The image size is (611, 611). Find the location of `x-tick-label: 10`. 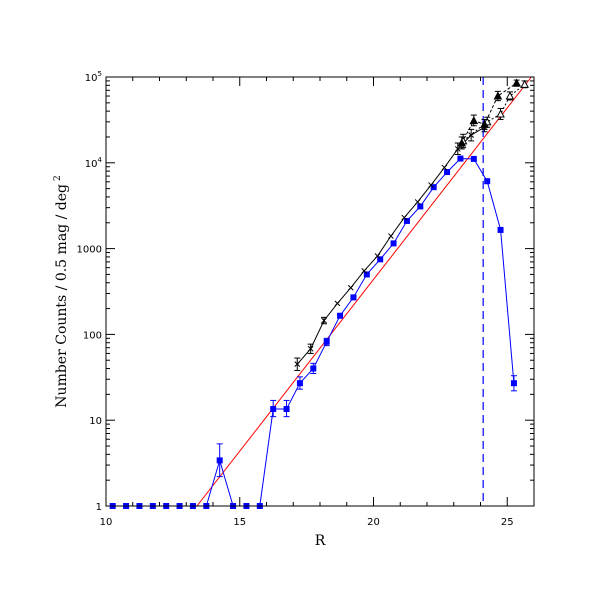

x-tick-label: 10 is located at coordinates (106, 522).